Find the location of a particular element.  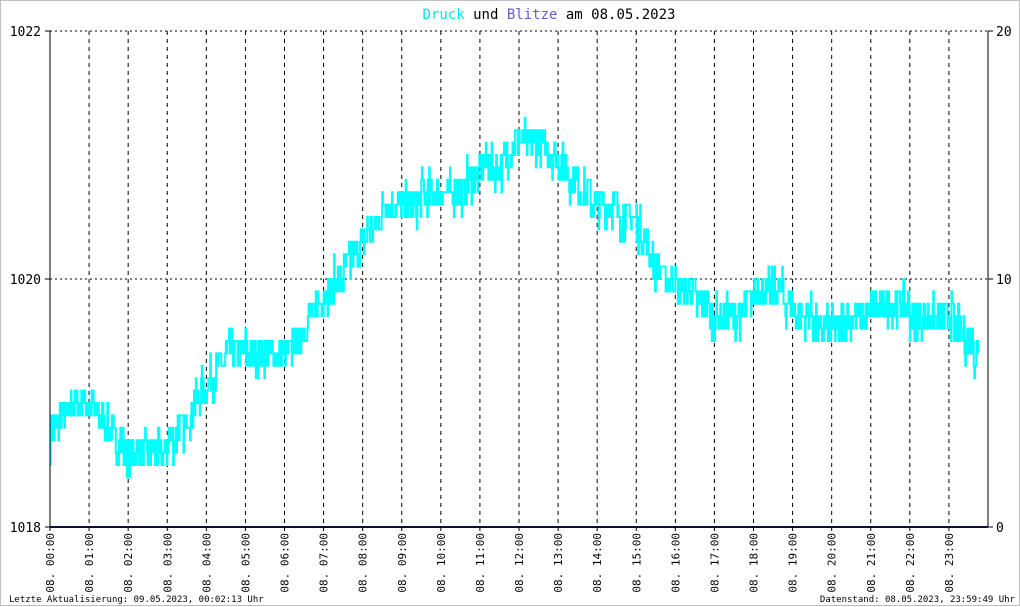

x-tick-label: 08. 18:00 is located at coordinates (754, 563).